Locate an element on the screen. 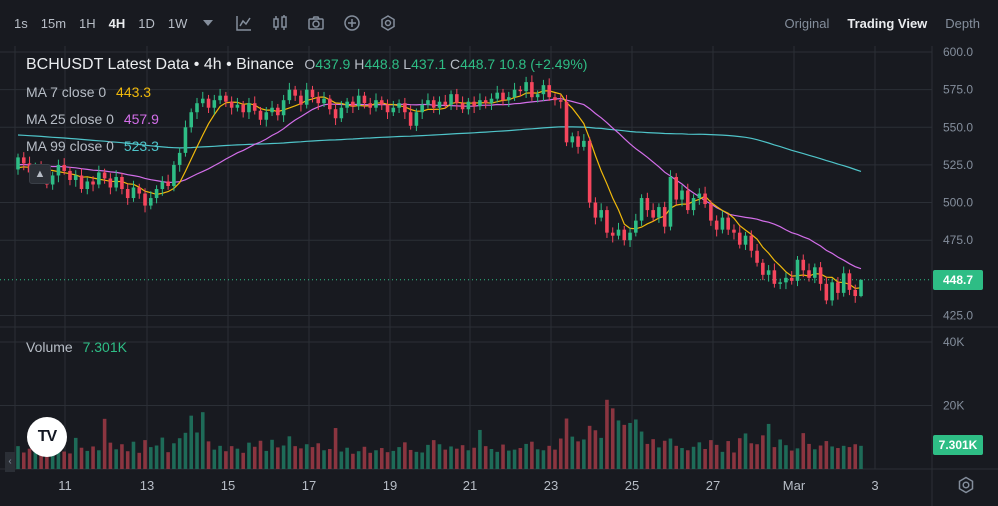 Image resolution: width=998 pixels, height=506 pixels. timeframe-4h: 4H is located at coordinates (117, 23).